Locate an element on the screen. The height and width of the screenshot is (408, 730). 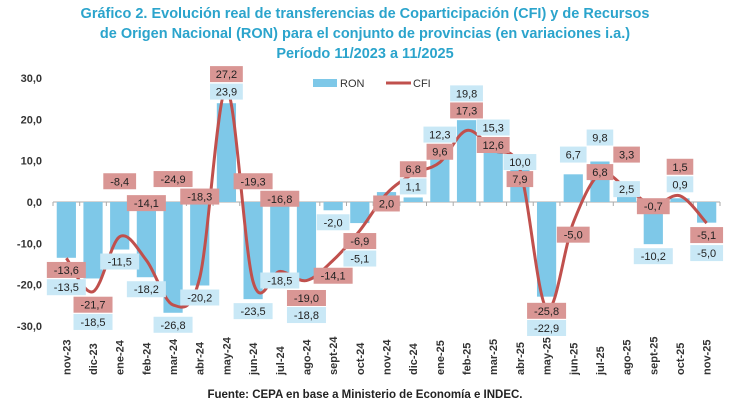
label-ron-jul-24-bg is located at coordinates (280, 280).